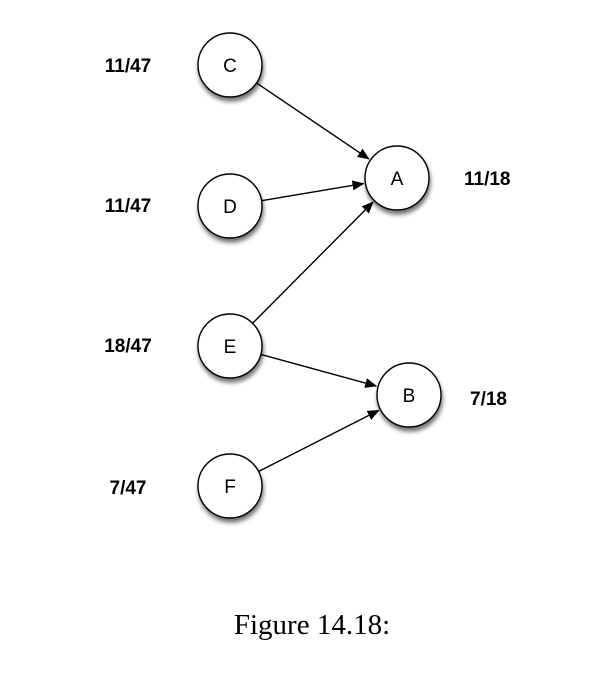 The image size is (608, 674). I want to click on edge-f-to-b, so click(319, 441).